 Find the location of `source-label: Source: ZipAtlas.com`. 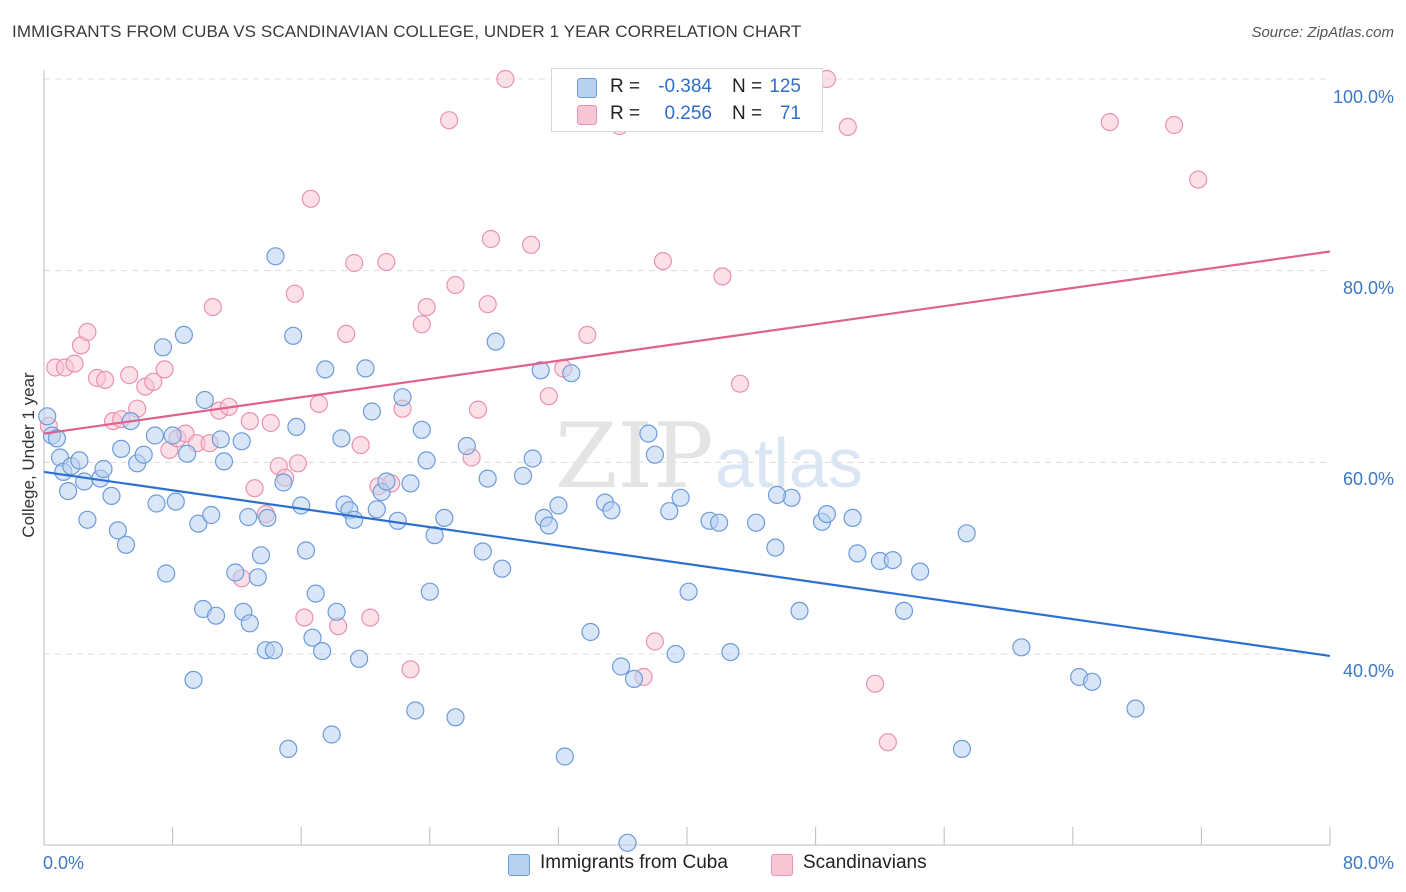

source-label: Source: ZipAtlas.com is located at coordinates (1322, 32).